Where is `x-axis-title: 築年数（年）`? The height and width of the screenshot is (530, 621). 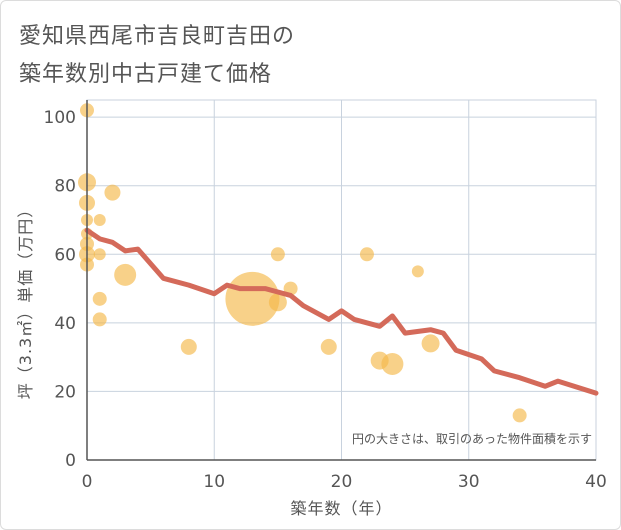
x-axis-title: 築年数（年） is located at coordinates (341, 508).